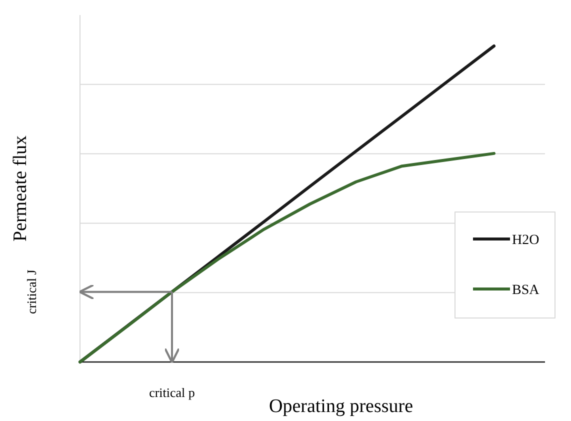  What do you see at coordinates (341, 406) in the screenshot?
I see `x-axis-title: Operating pressure` at bounding box center [341, 406].